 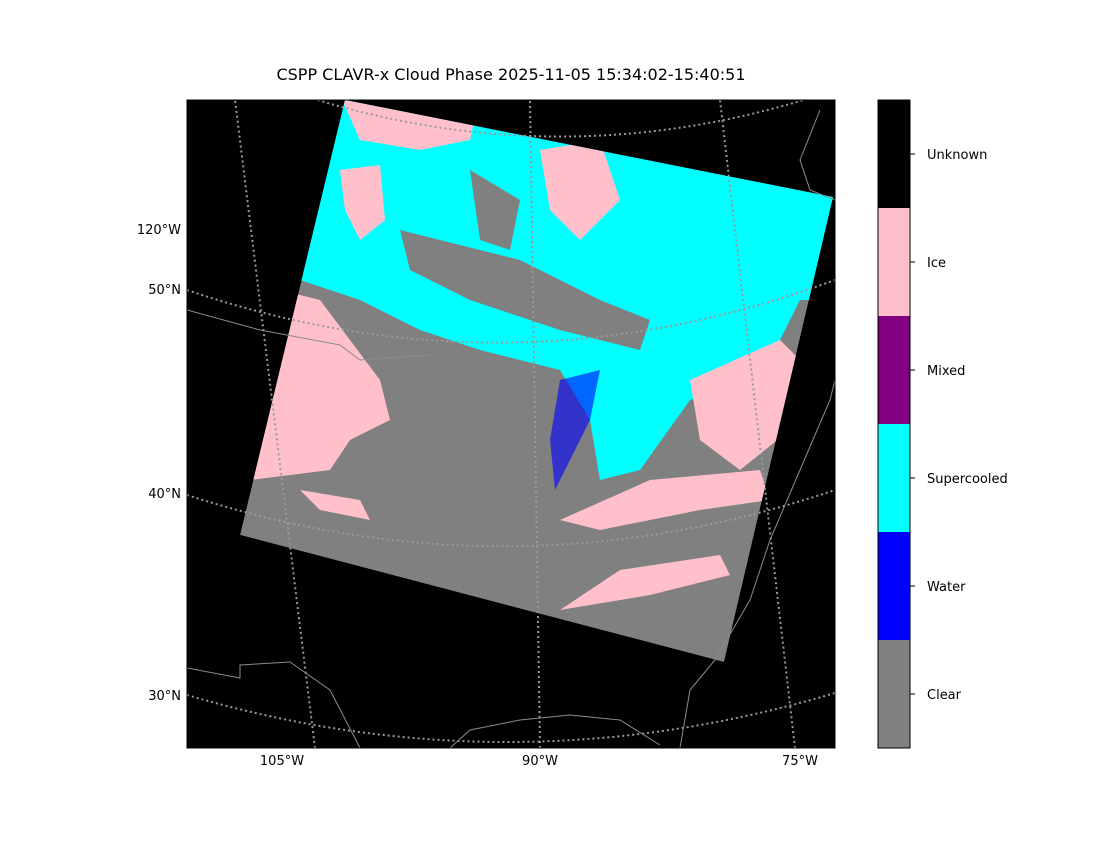 I want to click on lat-label: 30°N, so click(x=164, y=696).